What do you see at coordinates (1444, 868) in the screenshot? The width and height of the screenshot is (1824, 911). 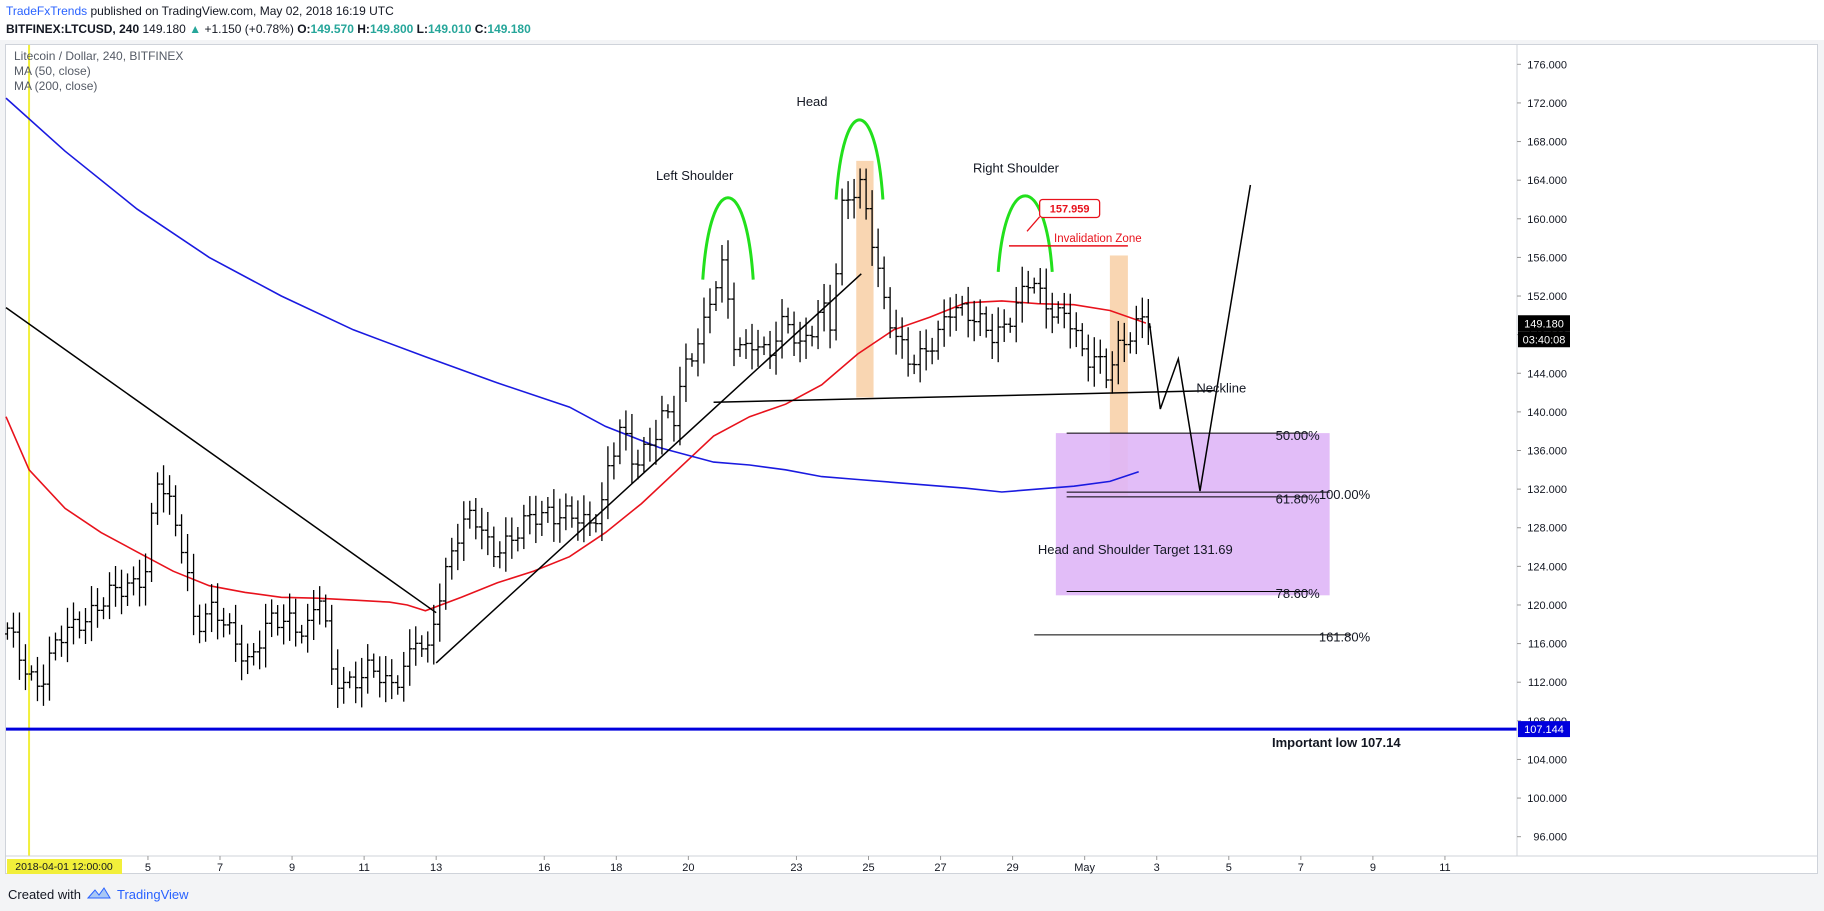 I see `time-tick-label: 11` at bounding box center [1444, 868].